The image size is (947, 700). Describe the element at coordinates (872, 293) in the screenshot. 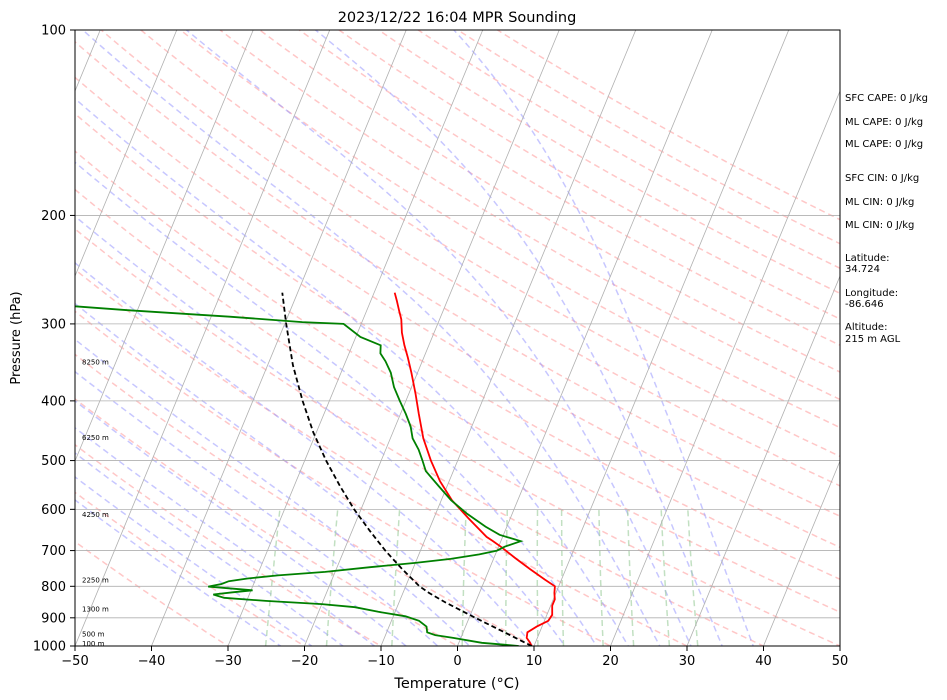

I see `longitude-label: Longitude:` at that location.